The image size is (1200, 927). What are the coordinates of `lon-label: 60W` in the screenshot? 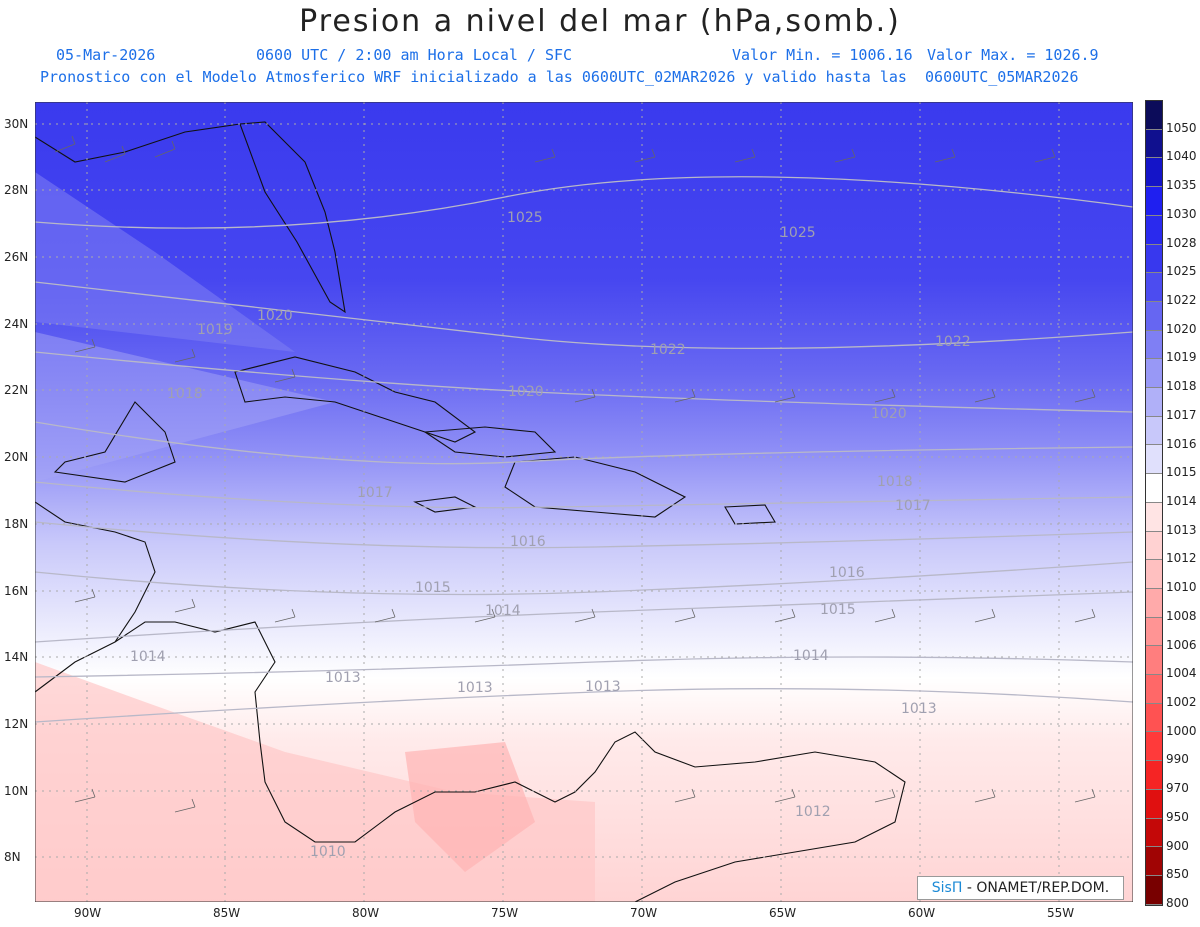 It's located at (922, 913).